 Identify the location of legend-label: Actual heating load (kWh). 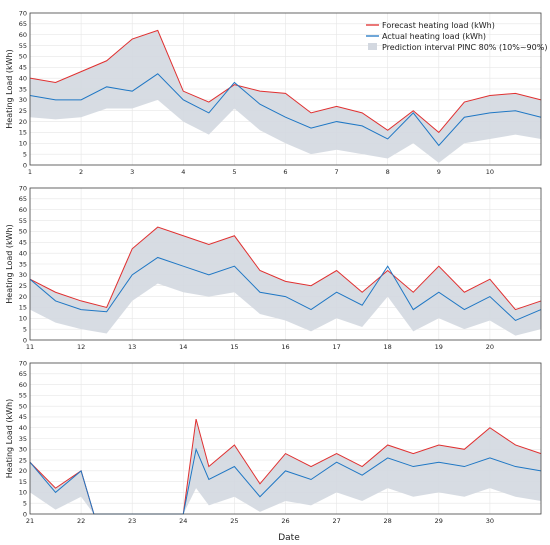
(434, 36).